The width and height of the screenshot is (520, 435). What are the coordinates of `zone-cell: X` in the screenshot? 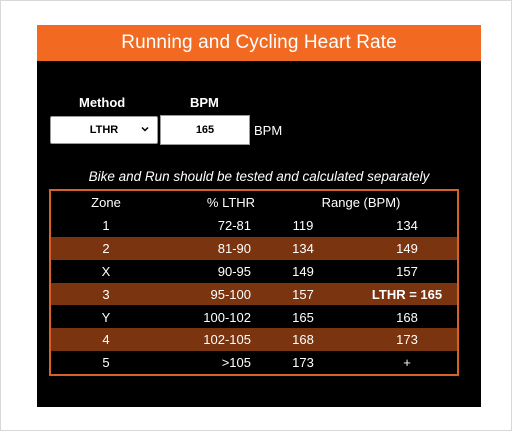 It's located at (106, 271).